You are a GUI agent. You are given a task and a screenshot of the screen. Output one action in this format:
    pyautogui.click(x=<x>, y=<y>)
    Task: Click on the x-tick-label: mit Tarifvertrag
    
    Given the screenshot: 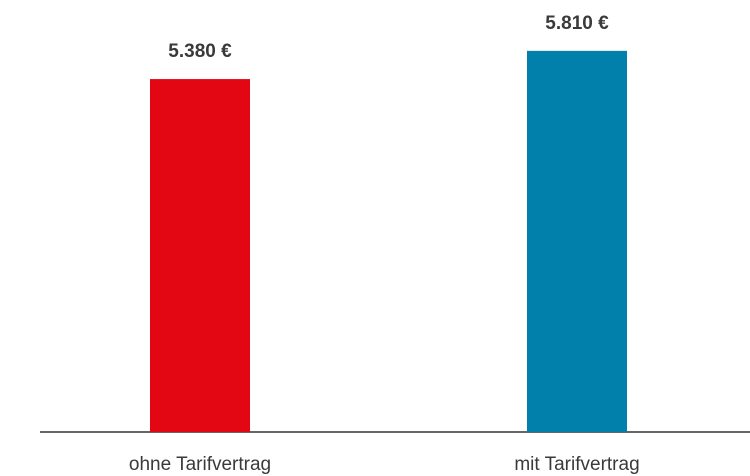 What is the action you would take?
    pyautogui.click(x=576, y=464)
    